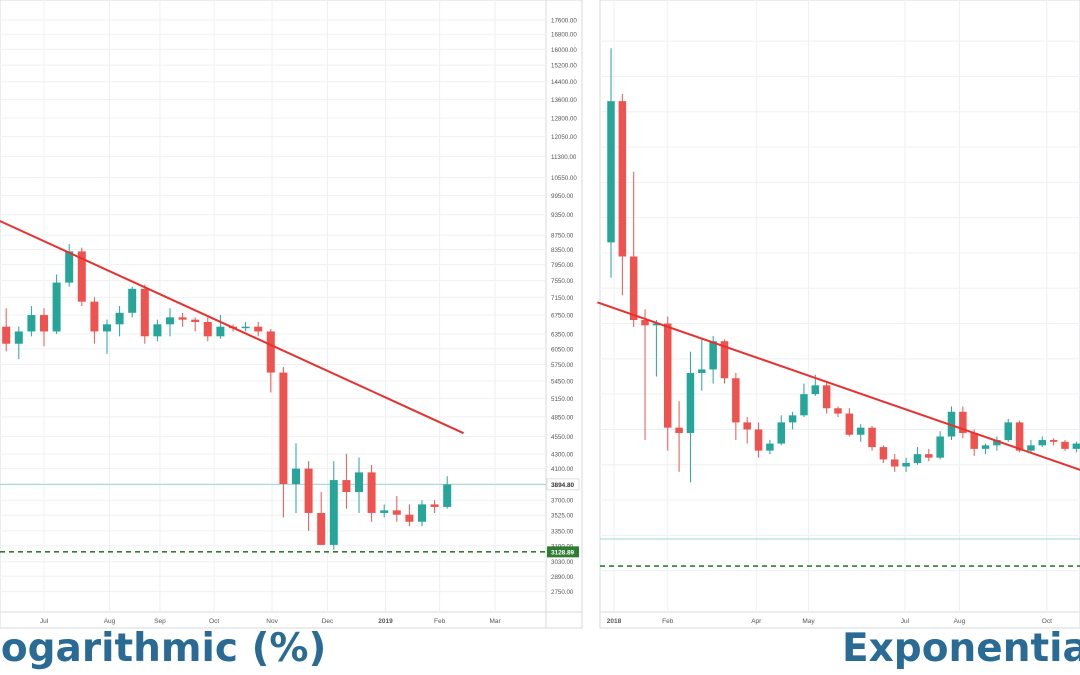 The height and width of the screenshot is (675, 1080). What do you see at coordinates (562, 250) in the screenshot?
I see `left-price-tick-label: 8350.00` at bounding box center [562, 250].